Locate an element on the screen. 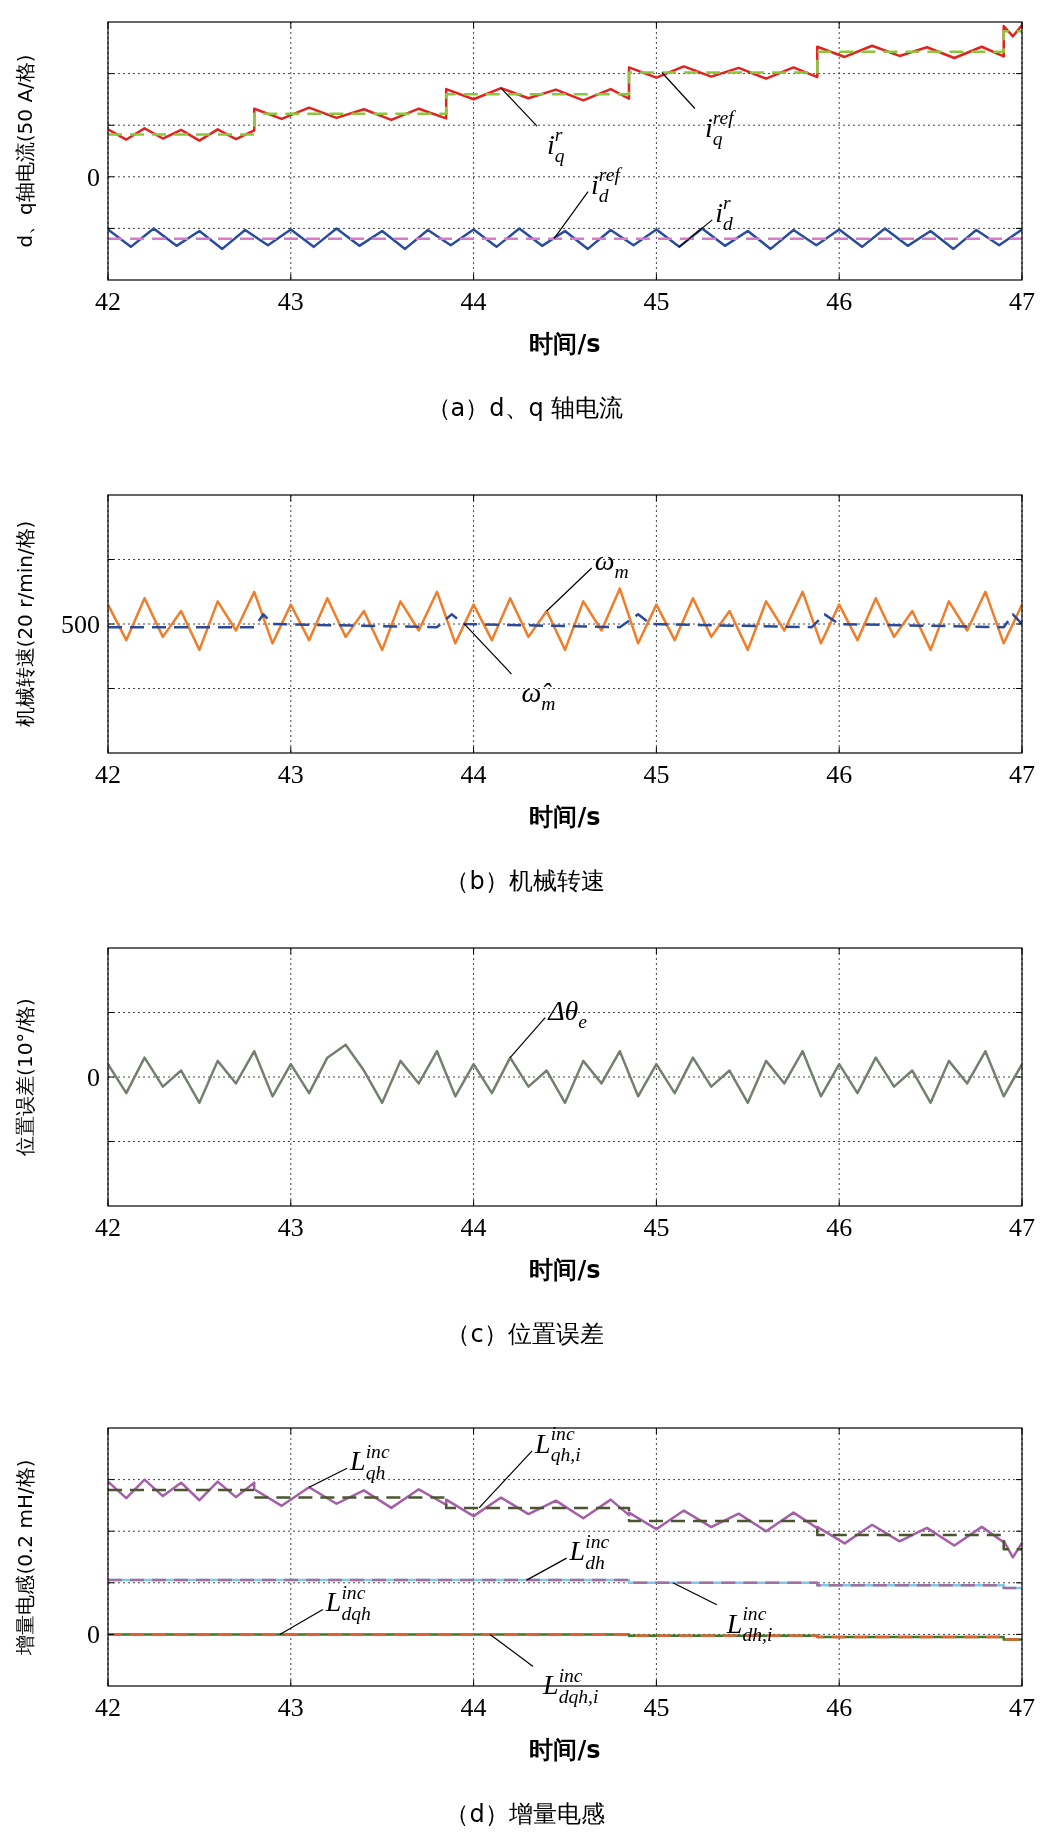 This screenshot has height=1839, width=1044. y-axis-title: 机械转速(20 r/min/格) is located at coordinates (25, 624).